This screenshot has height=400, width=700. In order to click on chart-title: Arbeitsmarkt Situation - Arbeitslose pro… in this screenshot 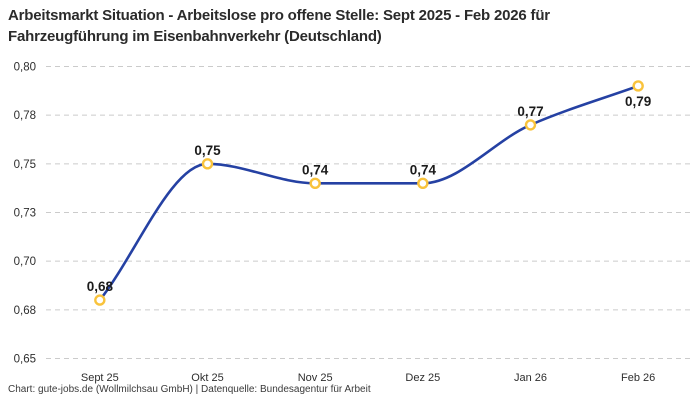, I will do `click(279, 26)`.